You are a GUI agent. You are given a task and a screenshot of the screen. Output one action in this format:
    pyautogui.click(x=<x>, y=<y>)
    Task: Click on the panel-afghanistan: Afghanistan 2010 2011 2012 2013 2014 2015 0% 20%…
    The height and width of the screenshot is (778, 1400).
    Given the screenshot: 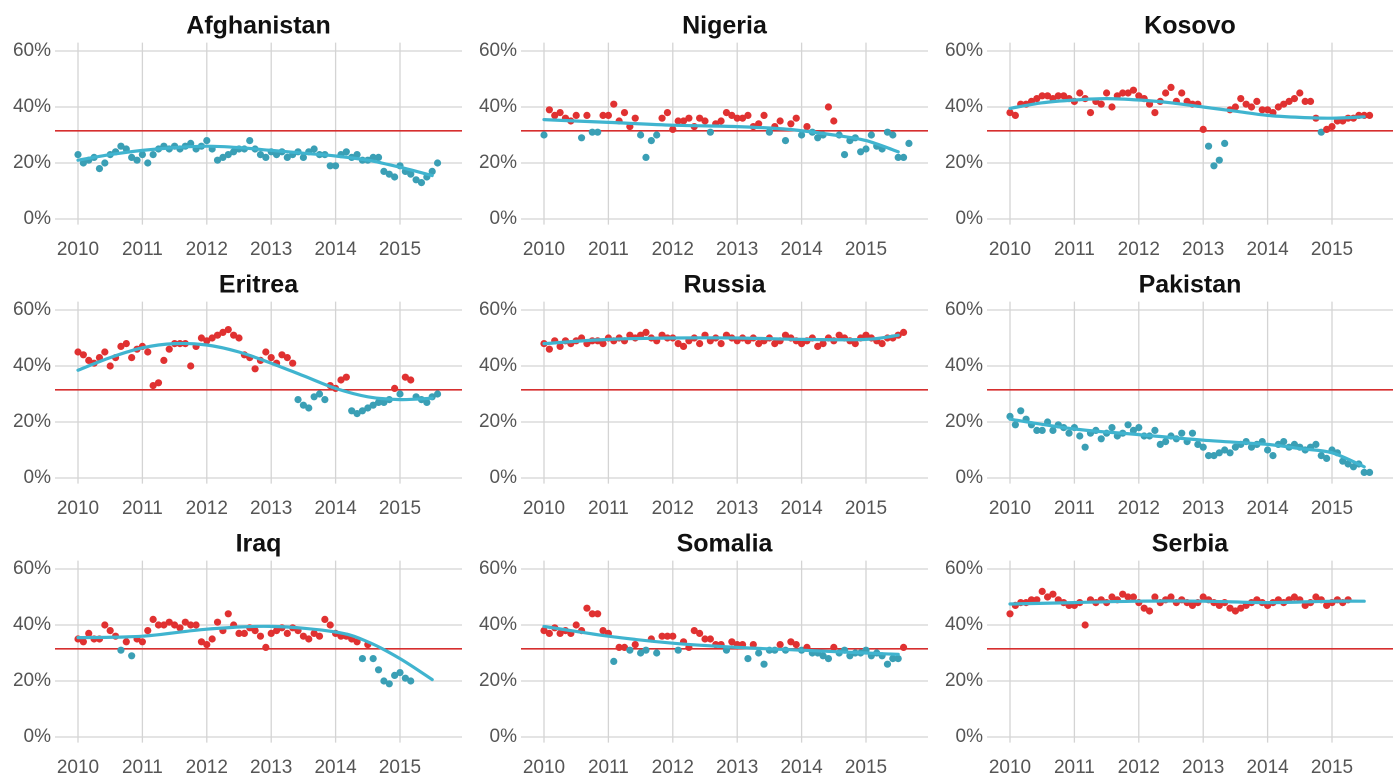 What is the action you would take?
    pyautogui.click(x=237, y=136)
    